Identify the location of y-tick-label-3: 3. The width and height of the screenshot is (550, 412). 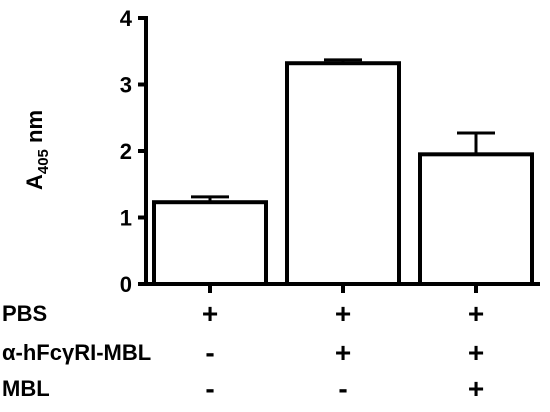
(126, 85).